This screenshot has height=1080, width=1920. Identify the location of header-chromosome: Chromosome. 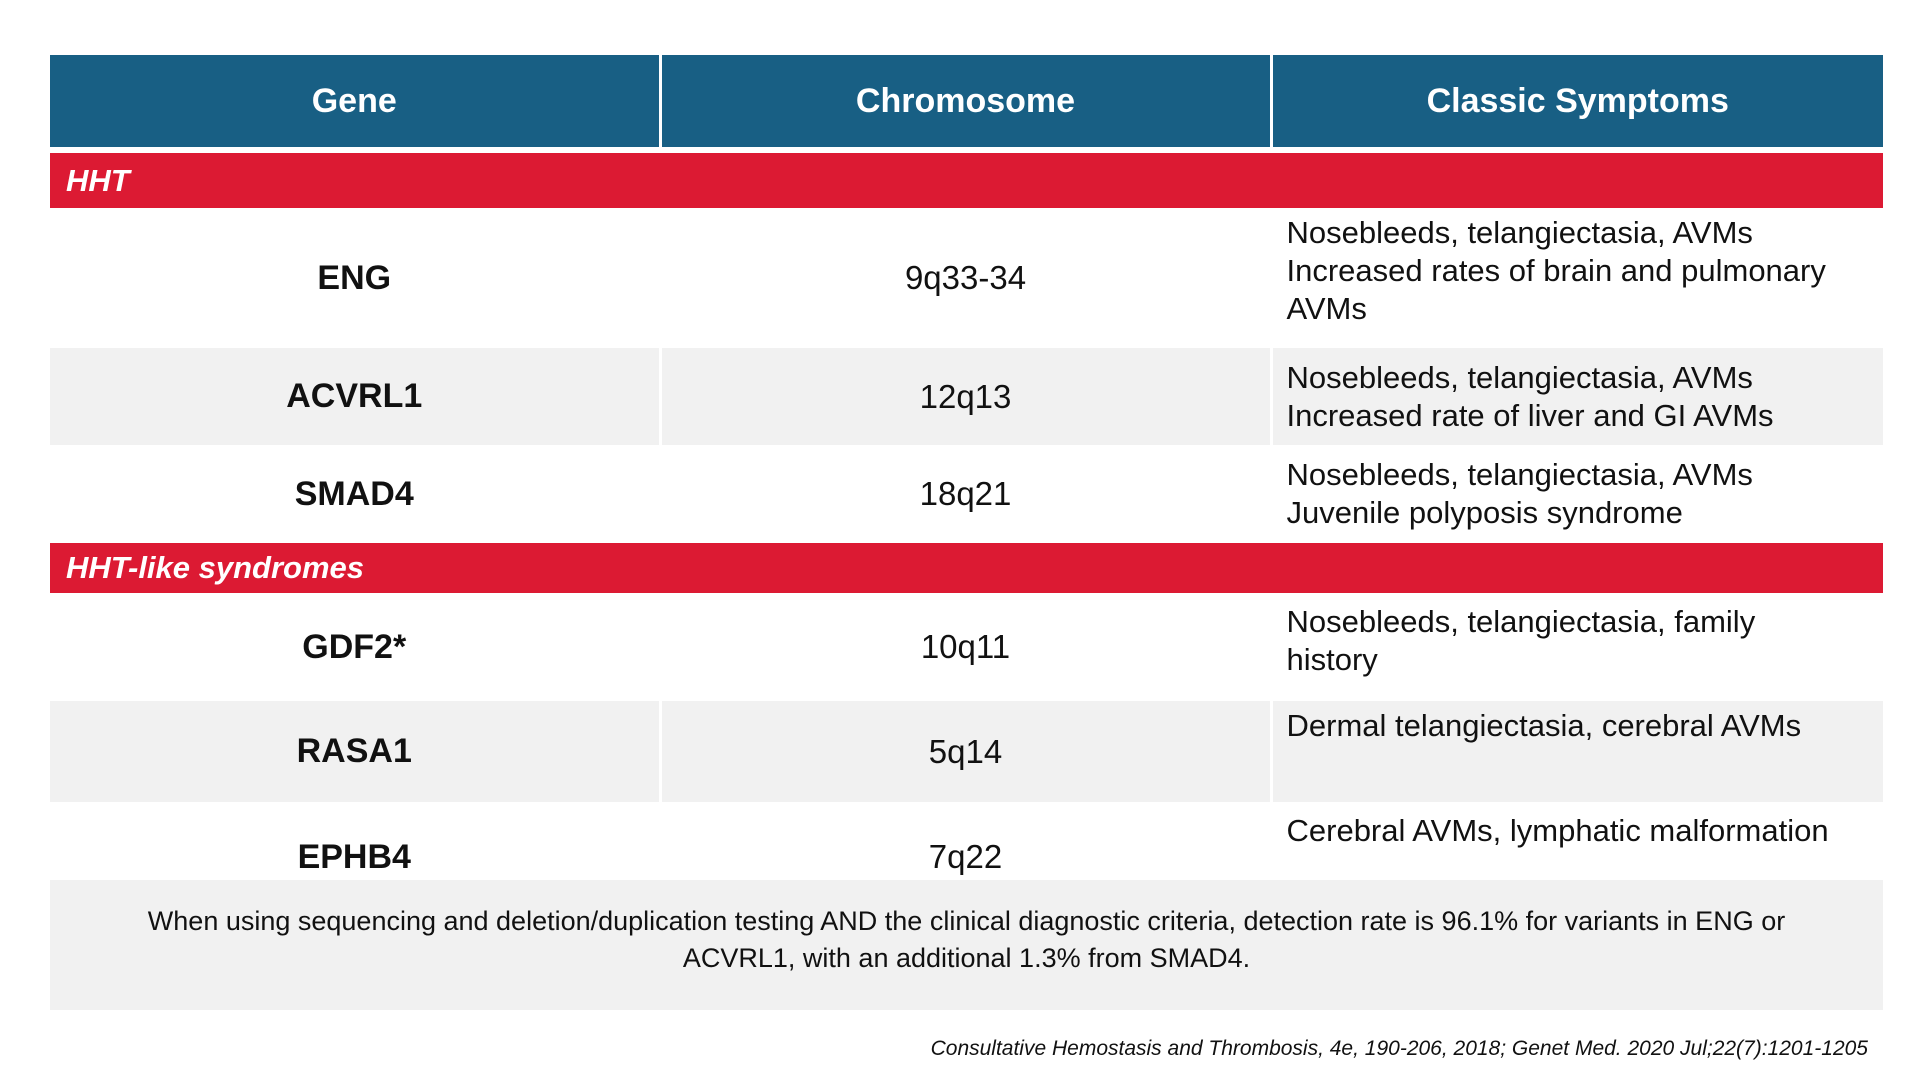
(964, 104).